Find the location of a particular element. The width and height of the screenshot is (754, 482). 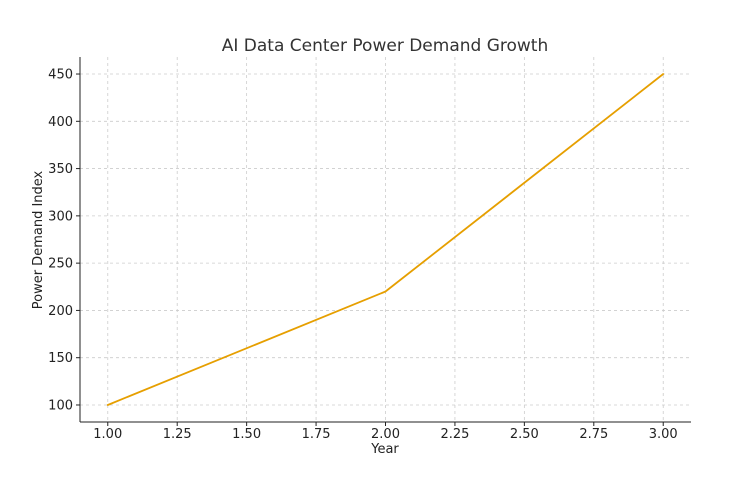

x-tick-label: 1.75 is located at coordinates (316, 434).